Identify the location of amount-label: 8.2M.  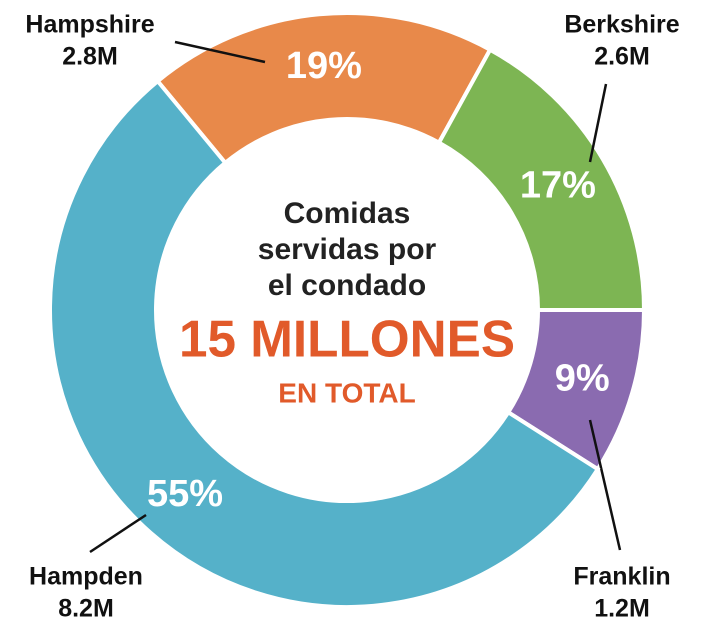
(86, 609).